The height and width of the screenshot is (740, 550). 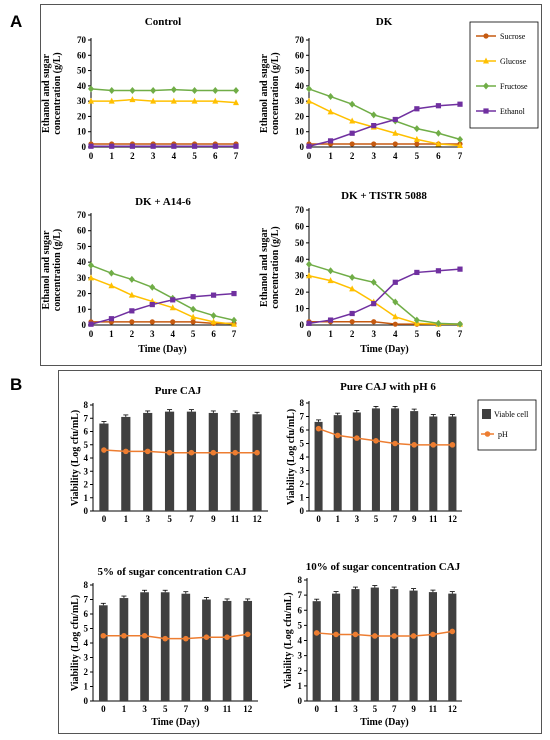 I want to click on y-axis-label-line2: concentration (g/L), so click(x=275, y=93).